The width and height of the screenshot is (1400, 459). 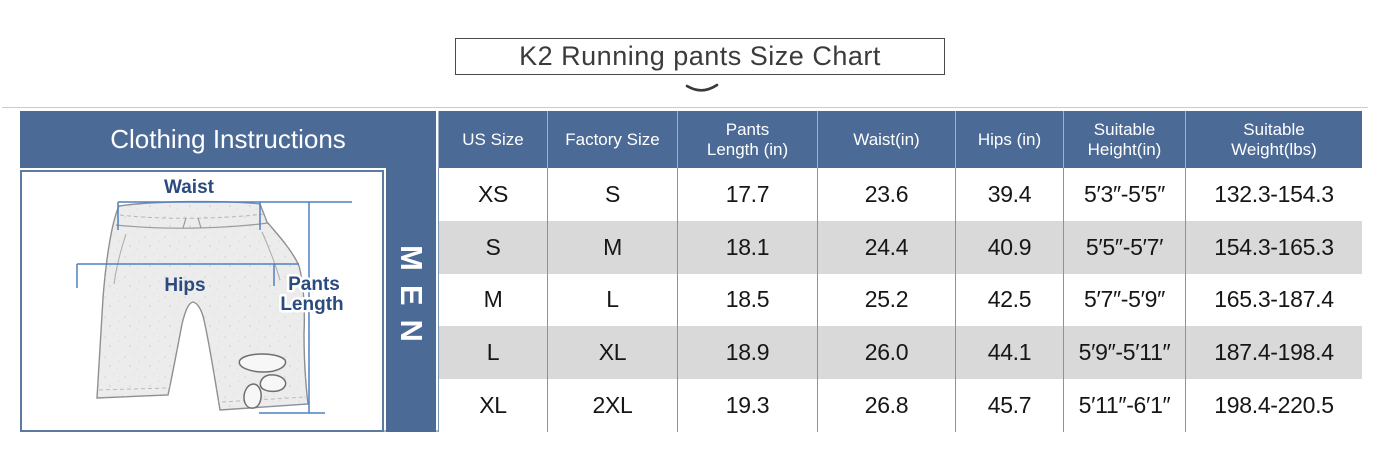 I want to click on cell-waist: 26.8, so click(x=886, y=405).